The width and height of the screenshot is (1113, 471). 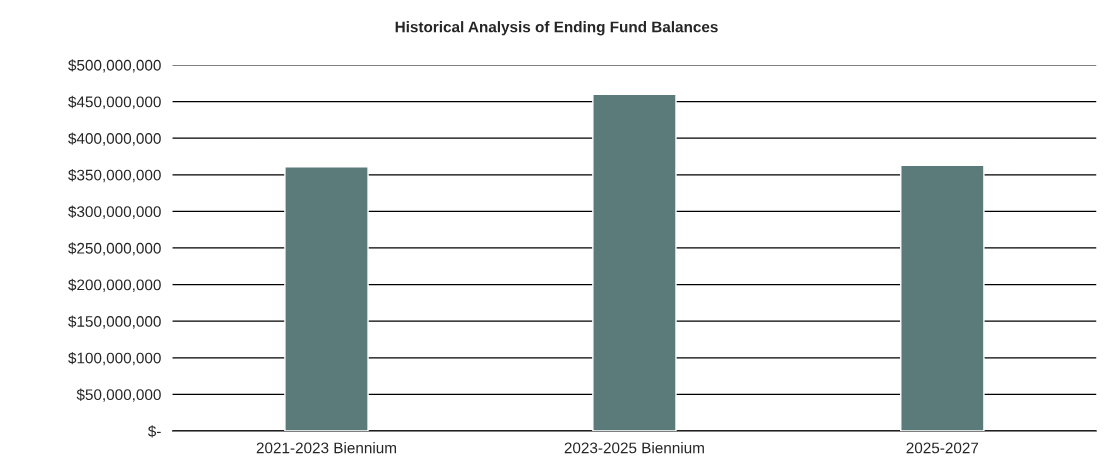 What do you see at coordinates (114, 139) in the screenshot?
I see `y-tick-label: $400,000,000` at bounding box center [114, 139].